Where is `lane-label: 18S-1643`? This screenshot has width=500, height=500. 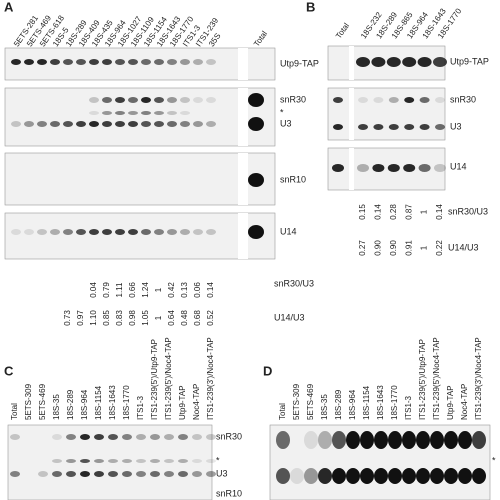 lane-label: 18S-1643 is located at coordinates (112, 402).